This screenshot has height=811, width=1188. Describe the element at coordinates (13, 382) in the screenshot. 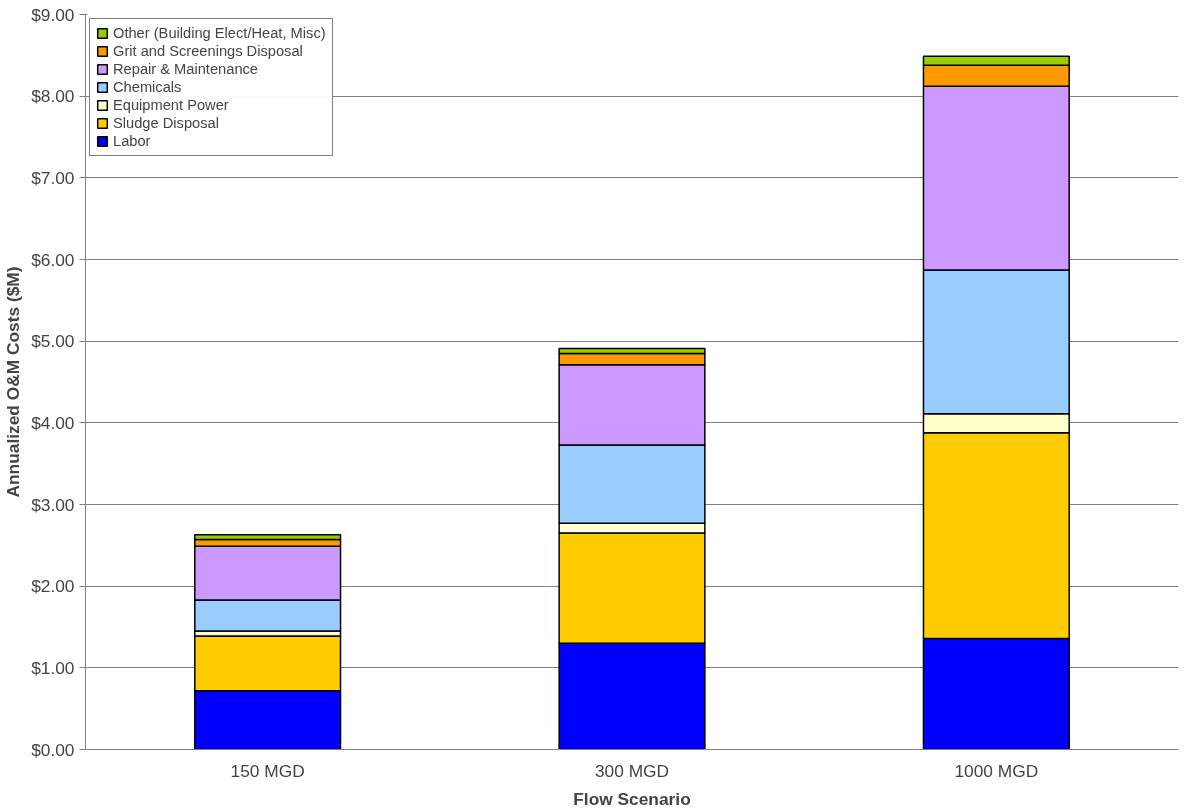

I see `y-axis-title: Annualized O&M Costs ($M)` at that location.